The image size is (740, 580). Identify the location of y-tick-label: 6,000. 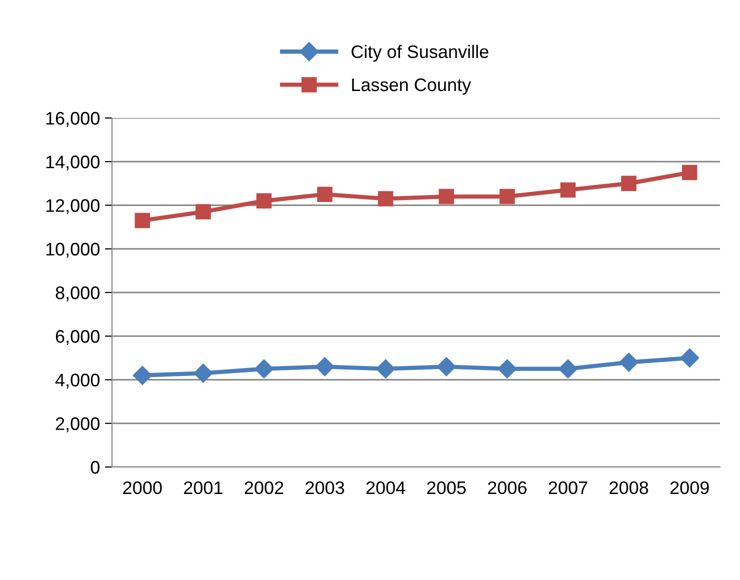
(78, 337).